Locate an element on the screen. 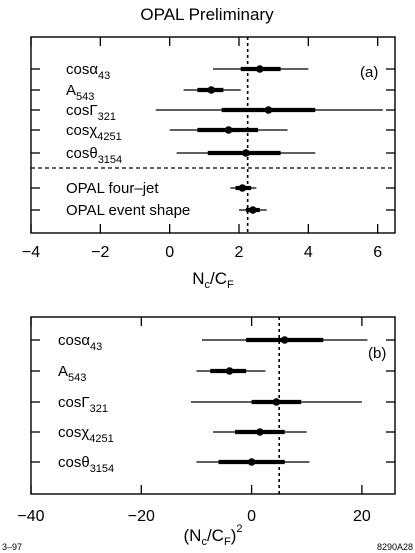 The height and width of the screenshot is (553, 415). panel-a-tick-labels: −4 −2 0 2 4 6 is located at coordinates (202, 252).